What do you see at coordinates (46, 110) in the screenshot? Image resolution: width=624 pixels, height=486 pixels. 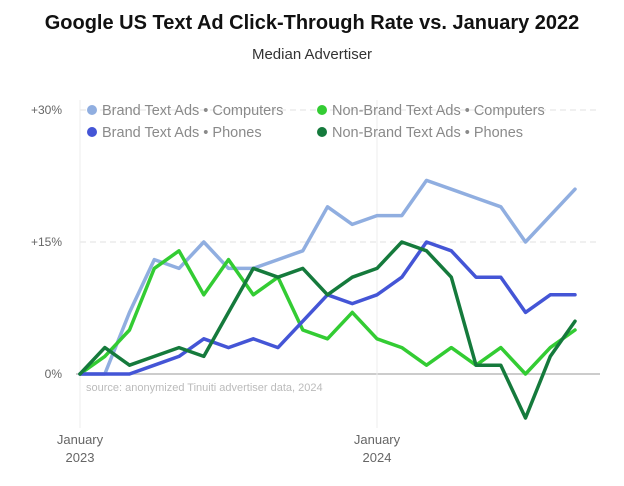 I see `y-tick-label: +30%` at bounding box center [46, 110].